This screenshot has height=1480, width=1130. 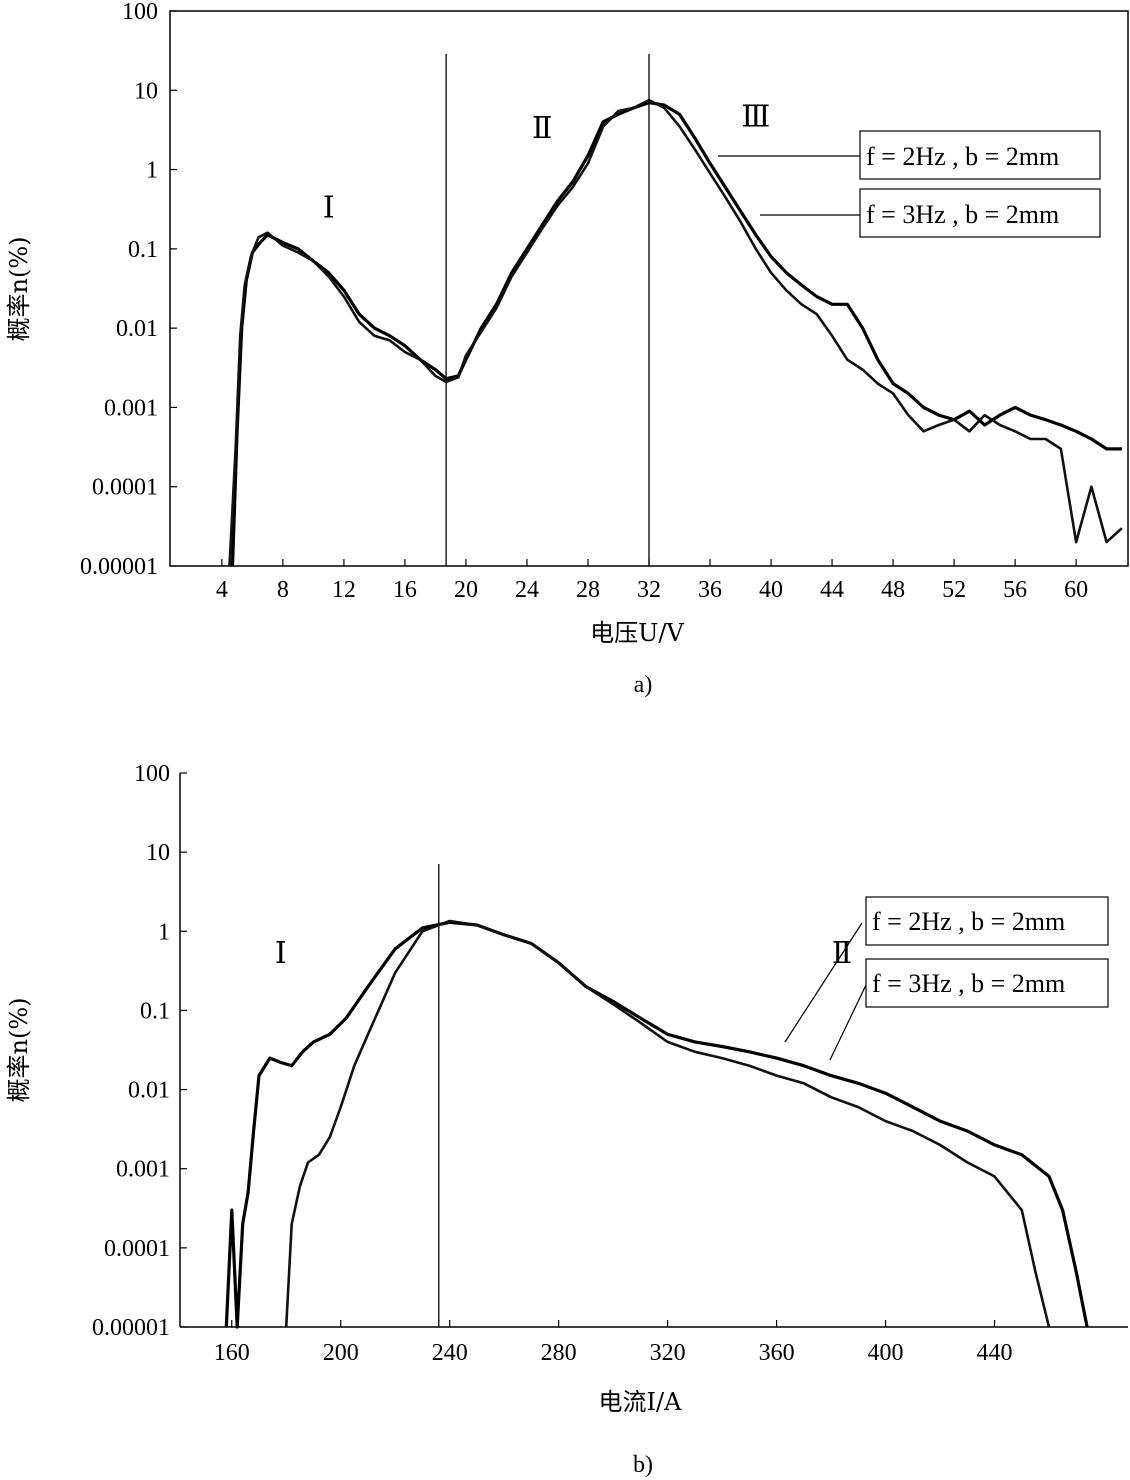 I want to click on x-tick-label-b: 320, so click(x=668, y=1353).